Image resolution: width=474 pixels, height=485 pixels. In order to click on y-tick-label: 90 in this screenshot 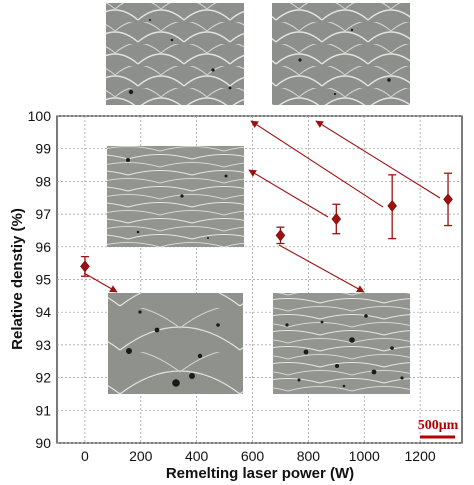, I will do `click(43, 443)`.